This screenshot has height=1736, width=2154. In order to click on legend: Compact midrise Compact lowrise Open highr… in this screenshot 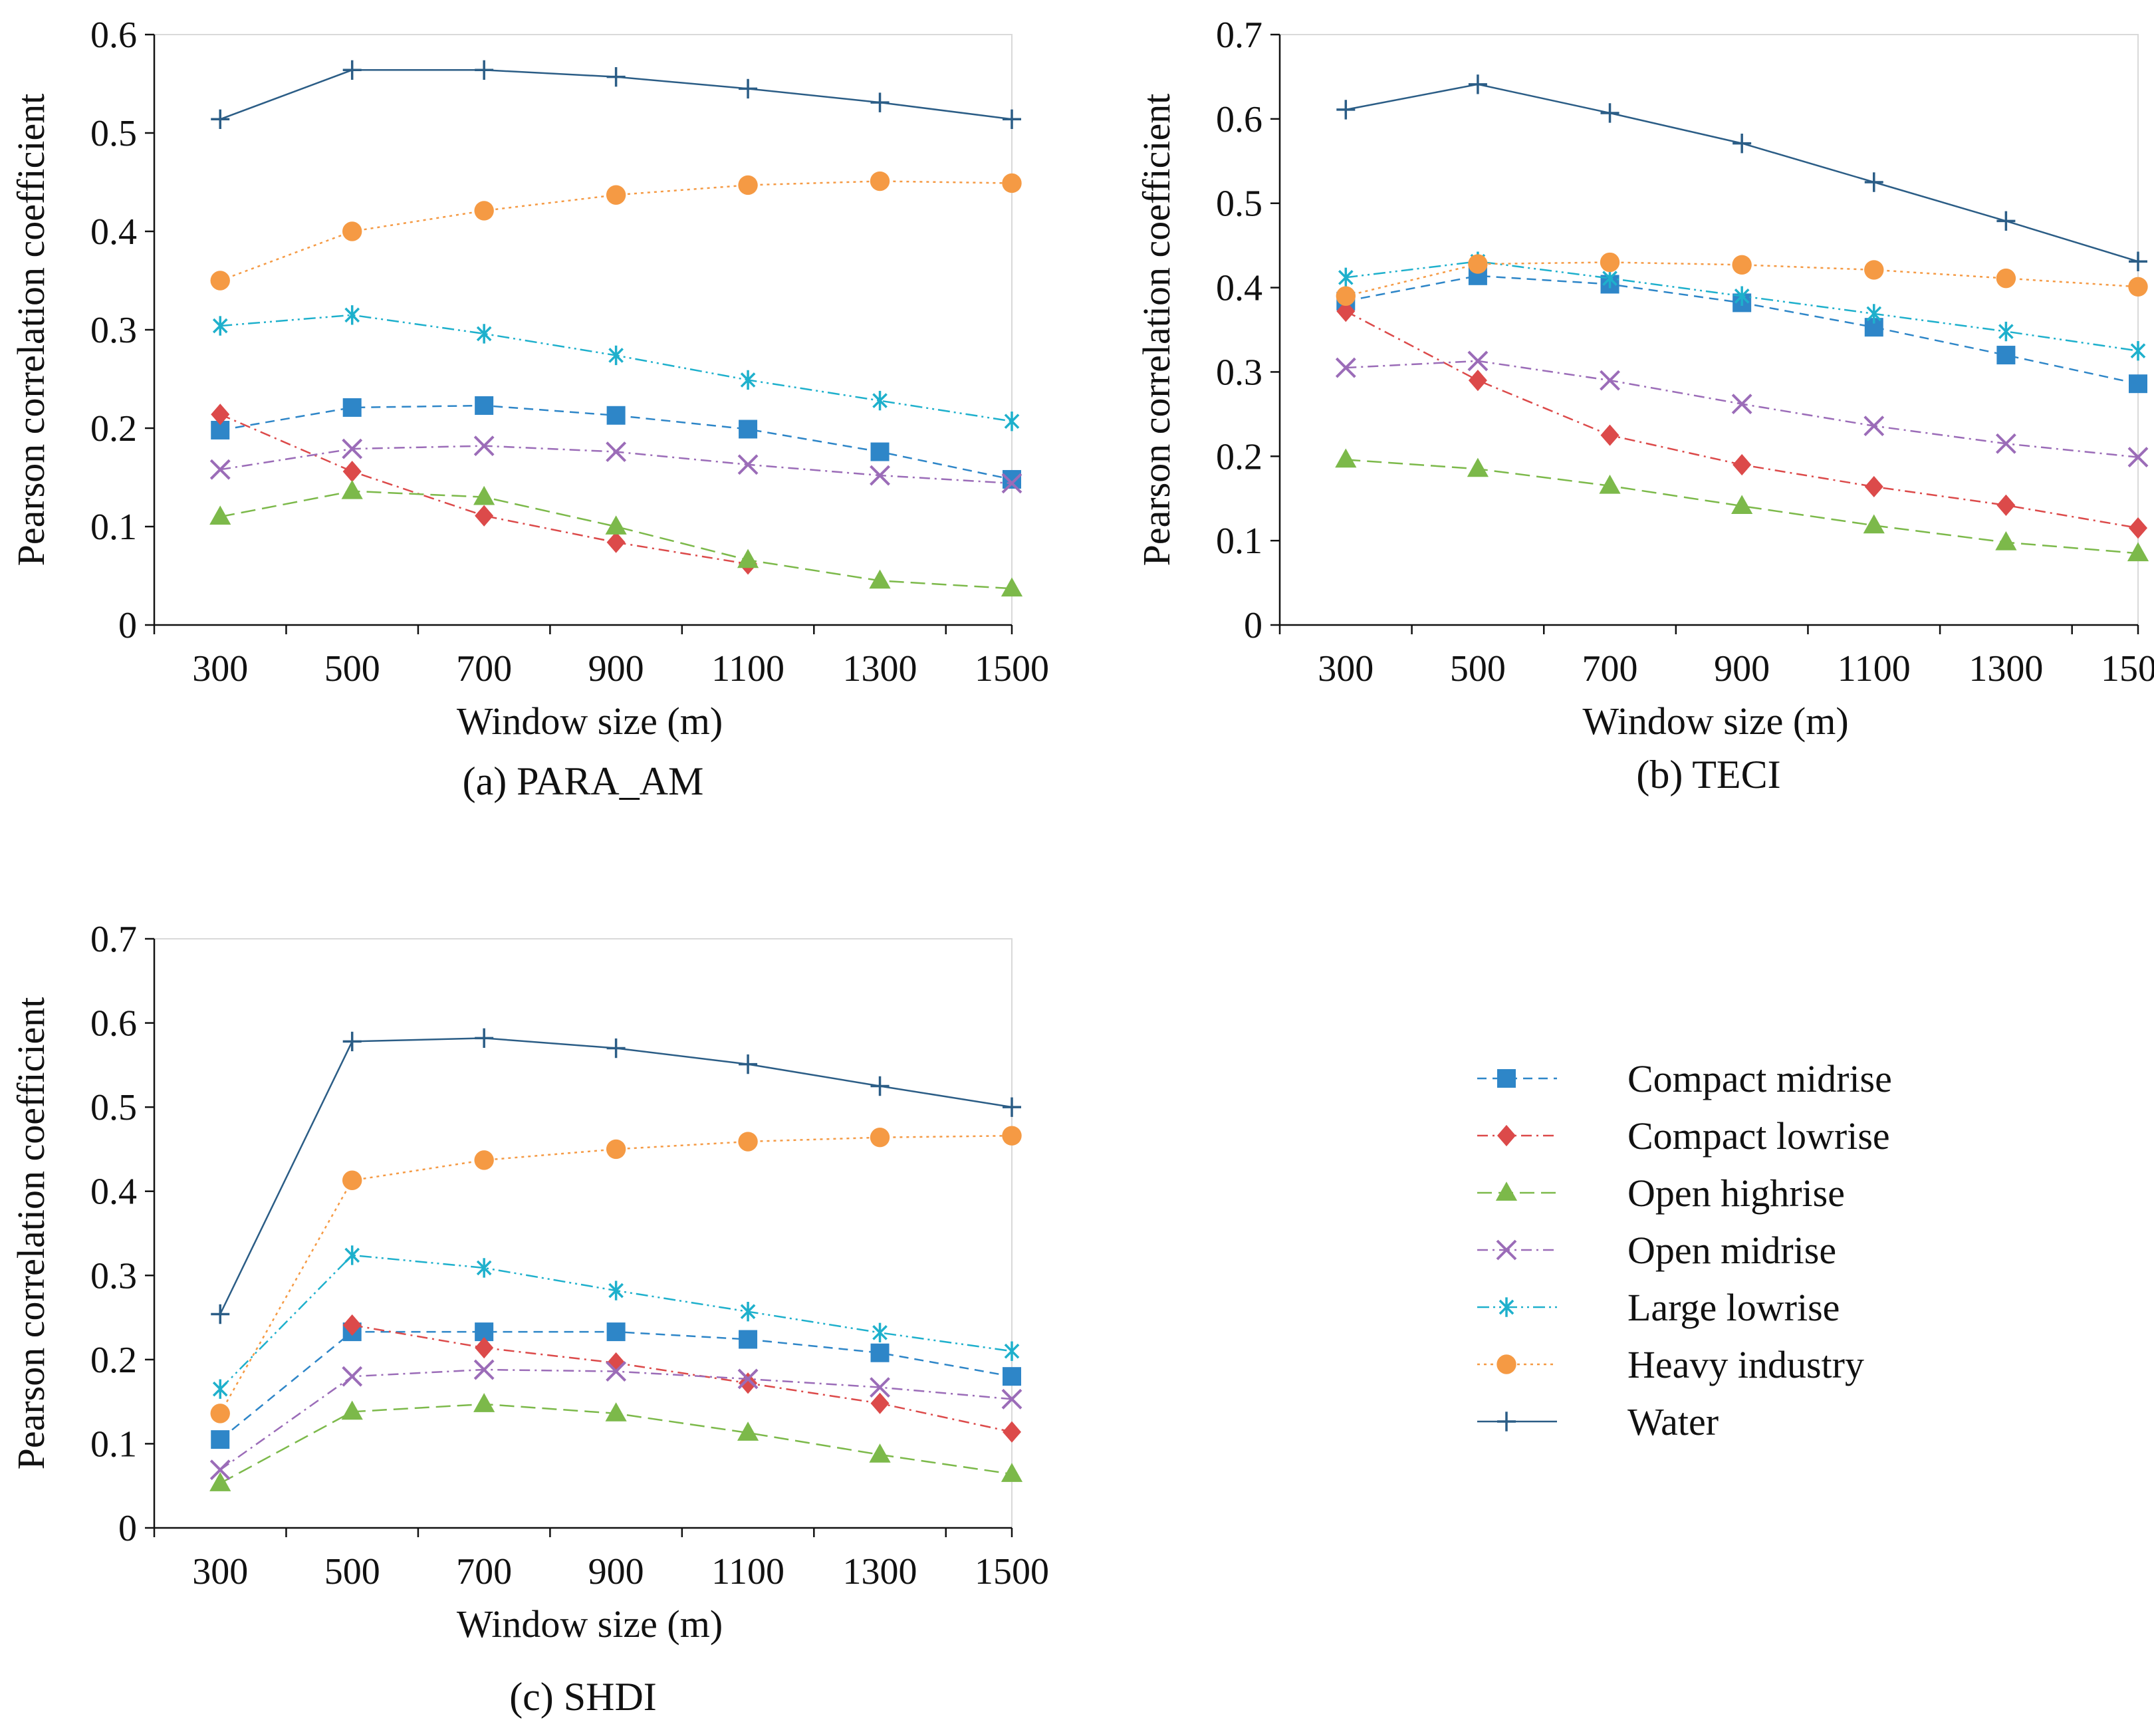, I will do `click(1684, 1250)`.